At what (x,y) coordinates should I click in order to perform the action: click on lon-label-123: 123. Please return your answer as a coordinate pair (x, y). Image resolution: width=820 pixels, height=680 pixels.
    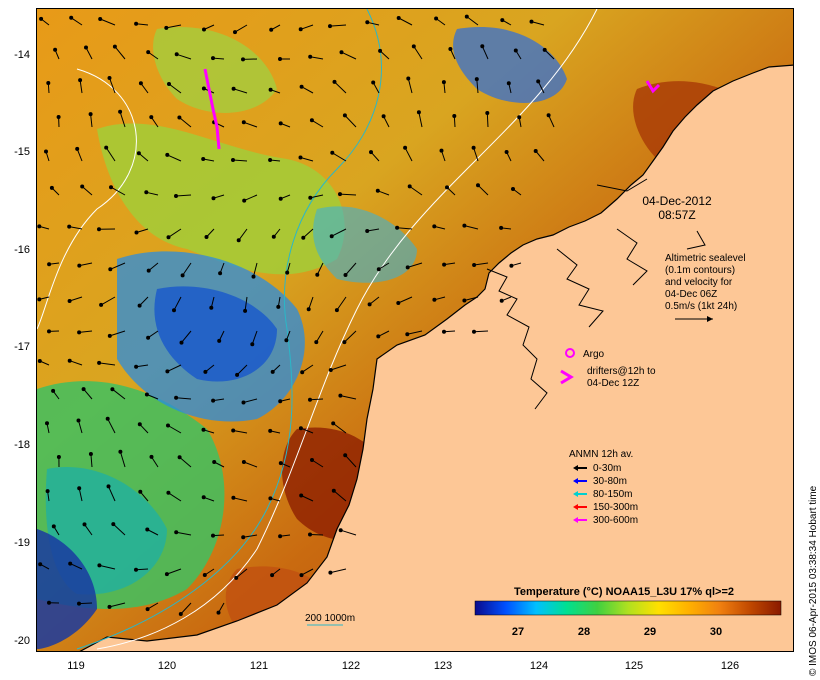
    Looking at the image, I should click on (443, 666).